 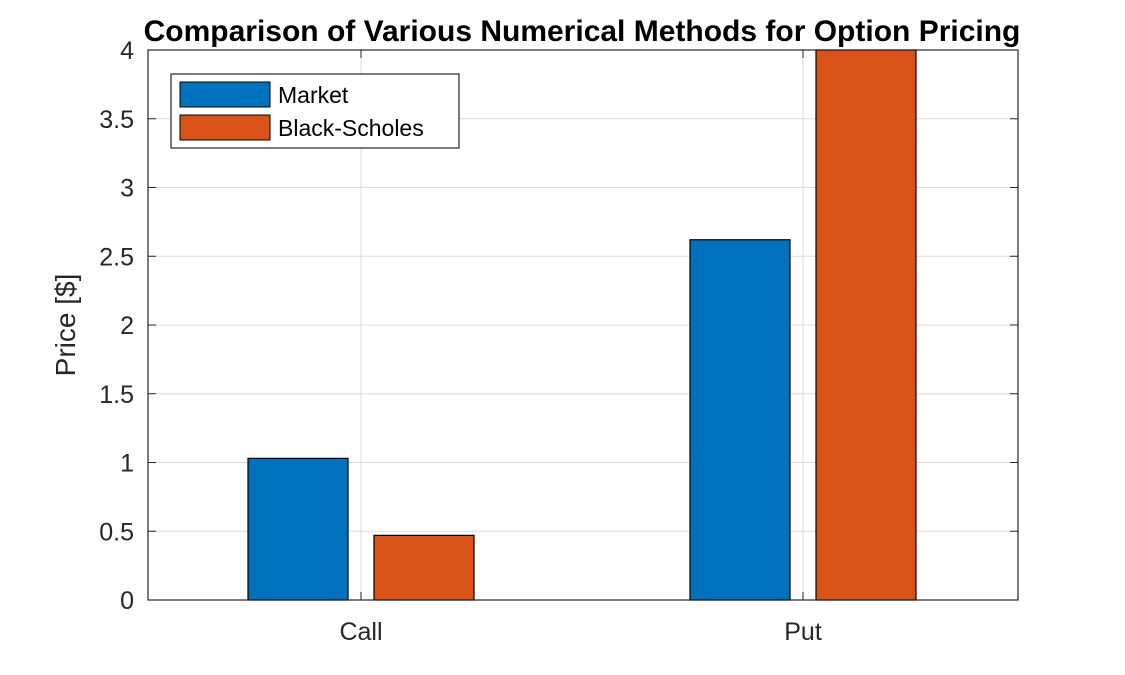 I want to click on y-tick-label: 2, so click(x=127, y=326).